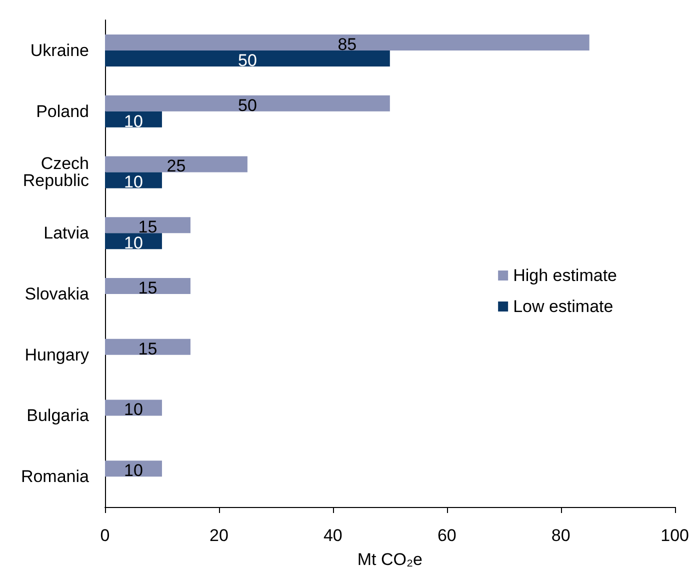  What do you see at coordinates (332, 535) in the screenshot?
I see `x-tick-label: 40` at bounding box center [332, 535].